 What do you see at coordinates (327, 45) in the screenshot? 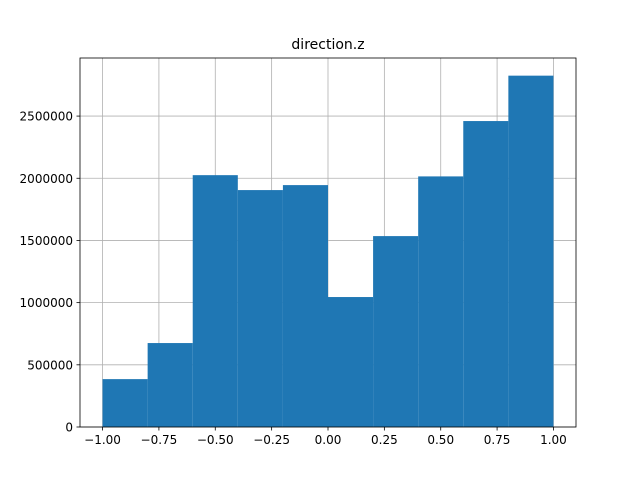
I see `chart-title: direction.z` at bounding box center [327, 45].